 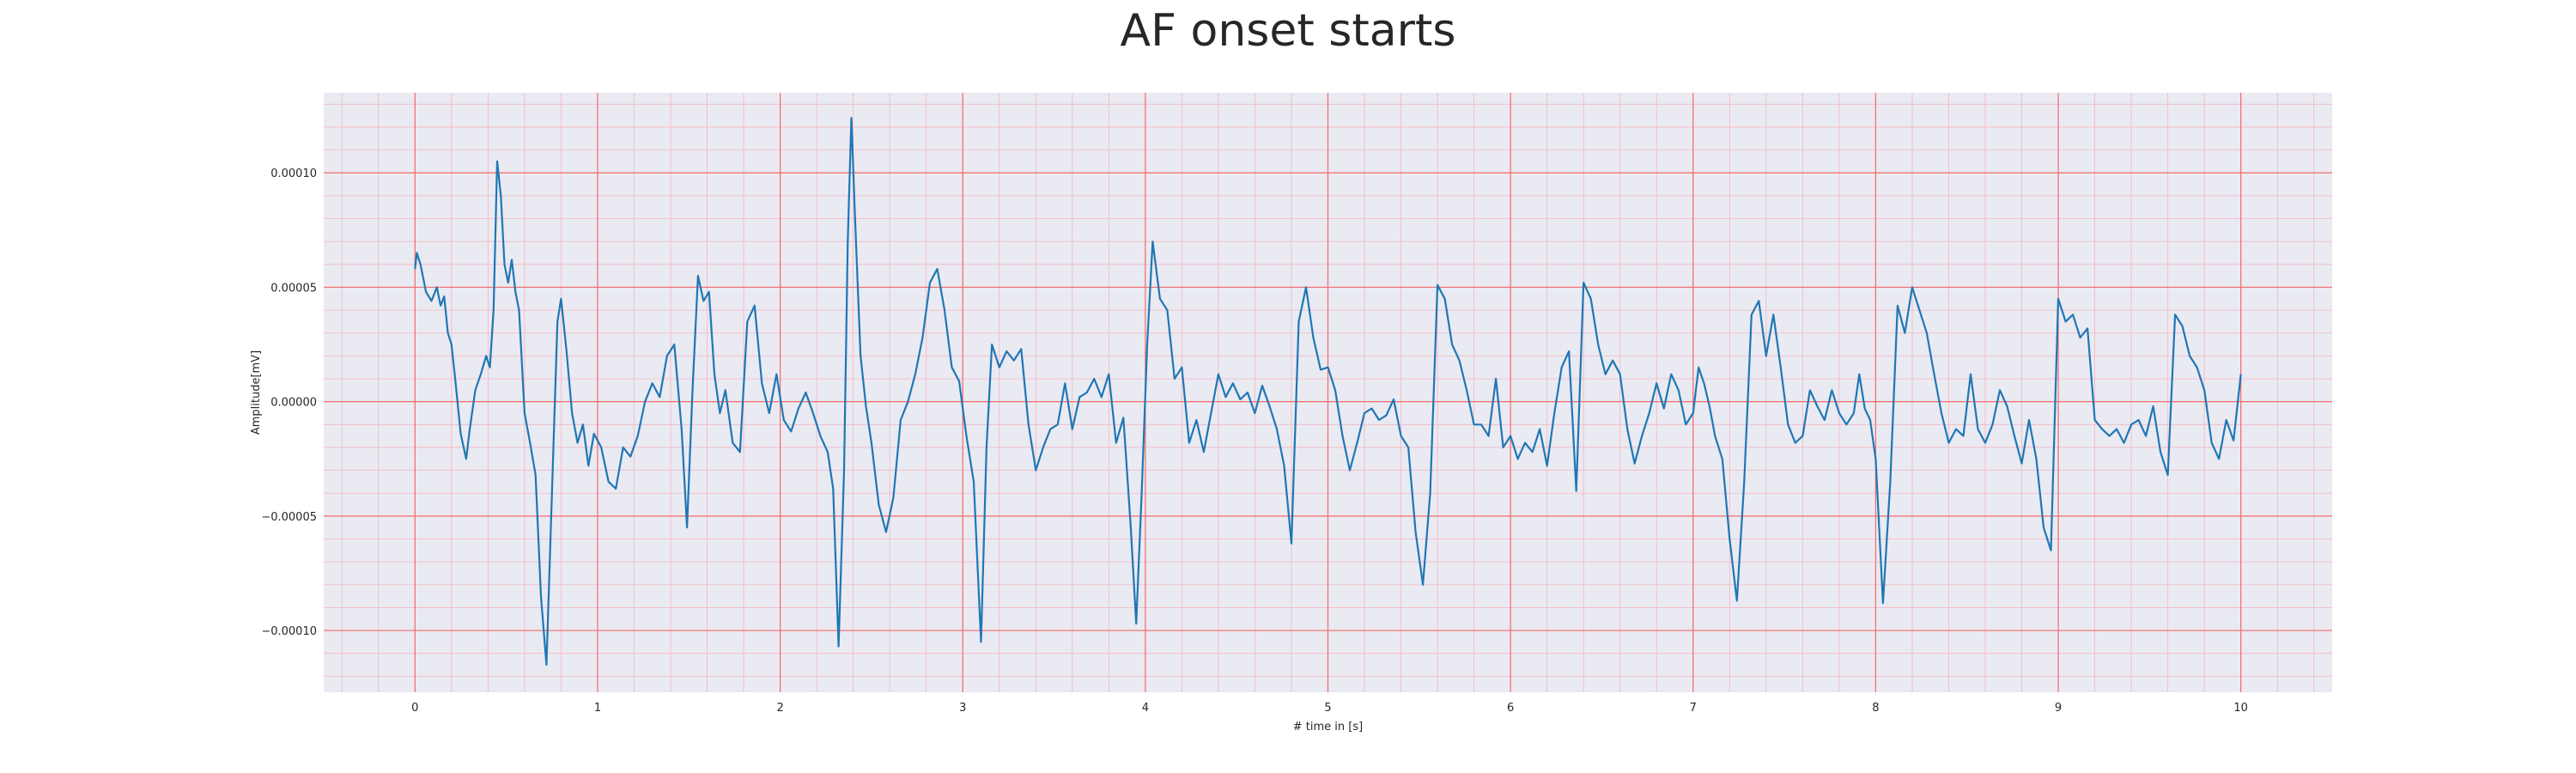 What do you see at coordinates (293, 288) in the screenshot?
I see `y-tick-label: 0.00005` at bounding box center [293, 288].